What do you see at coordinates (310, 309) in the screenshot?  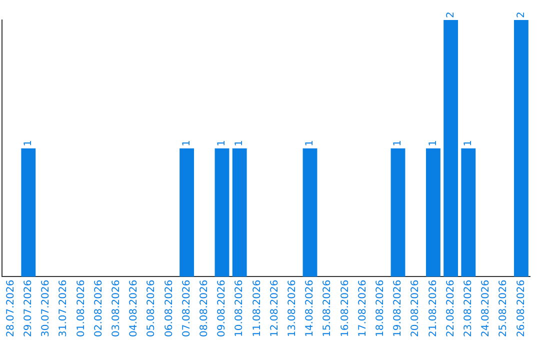 I see `x-tick-label: 14.08.2026` at bounding box center [310, 309].